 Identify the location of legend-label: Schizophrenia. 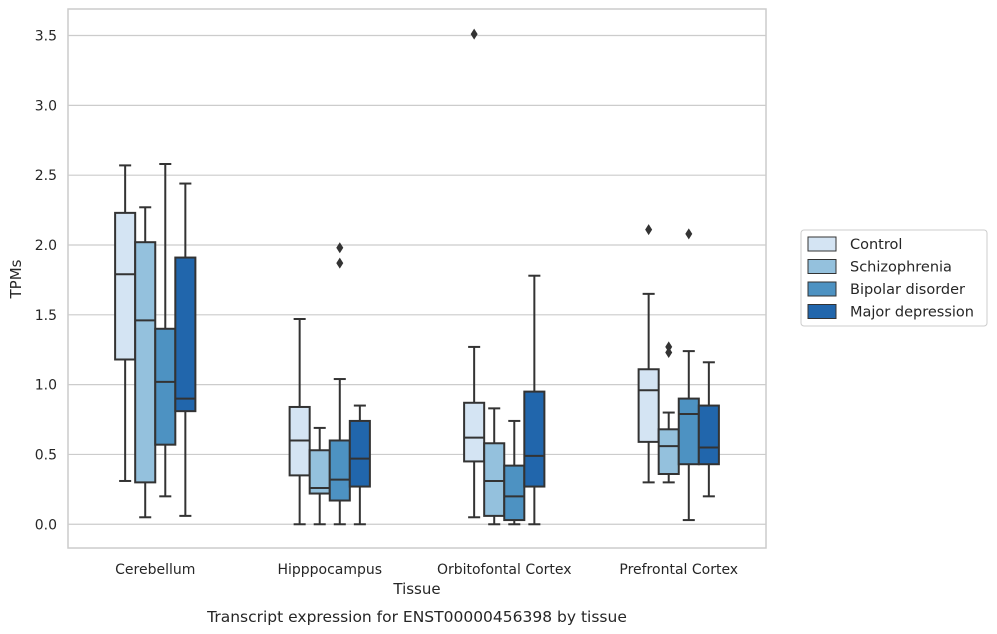
(901, 268).